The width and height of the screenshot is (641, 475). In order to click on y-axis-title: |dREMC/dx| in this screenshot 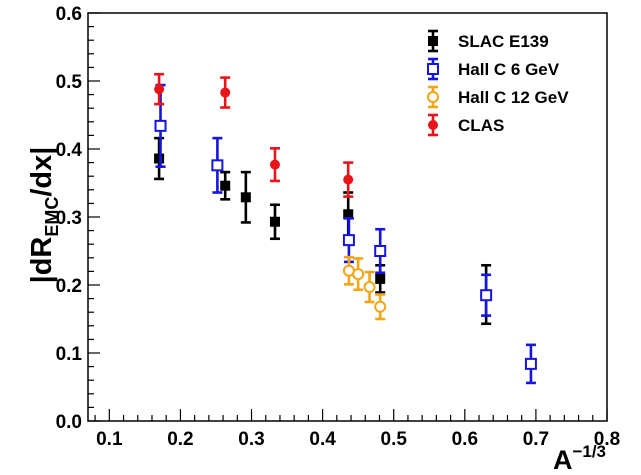, I will do `click(44, 215)`.